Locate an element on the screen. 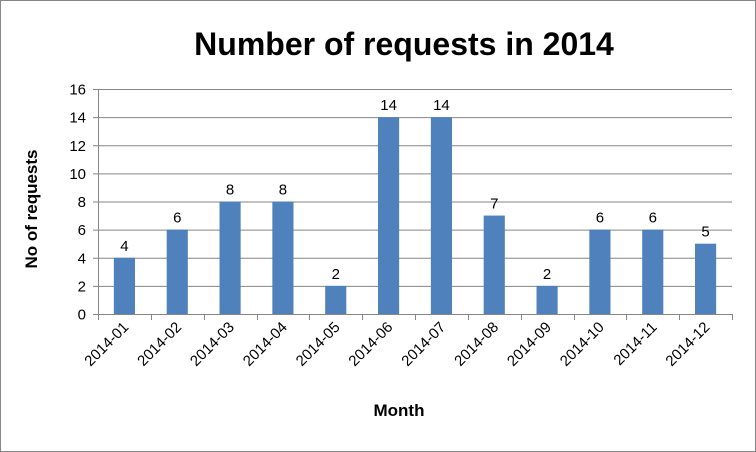 This screenshot has width=756, height=452. x-tick-label: 2014-05 is located at coordinates (318, 344).